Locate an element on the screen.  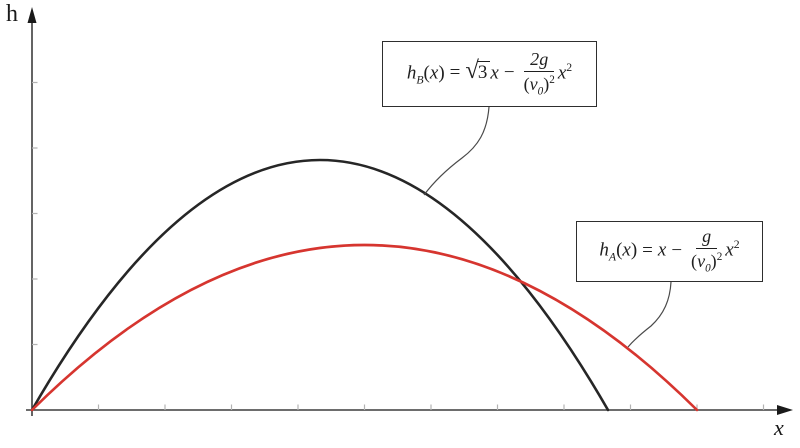
x-axis-ticks is located at coordinates (431, 407).